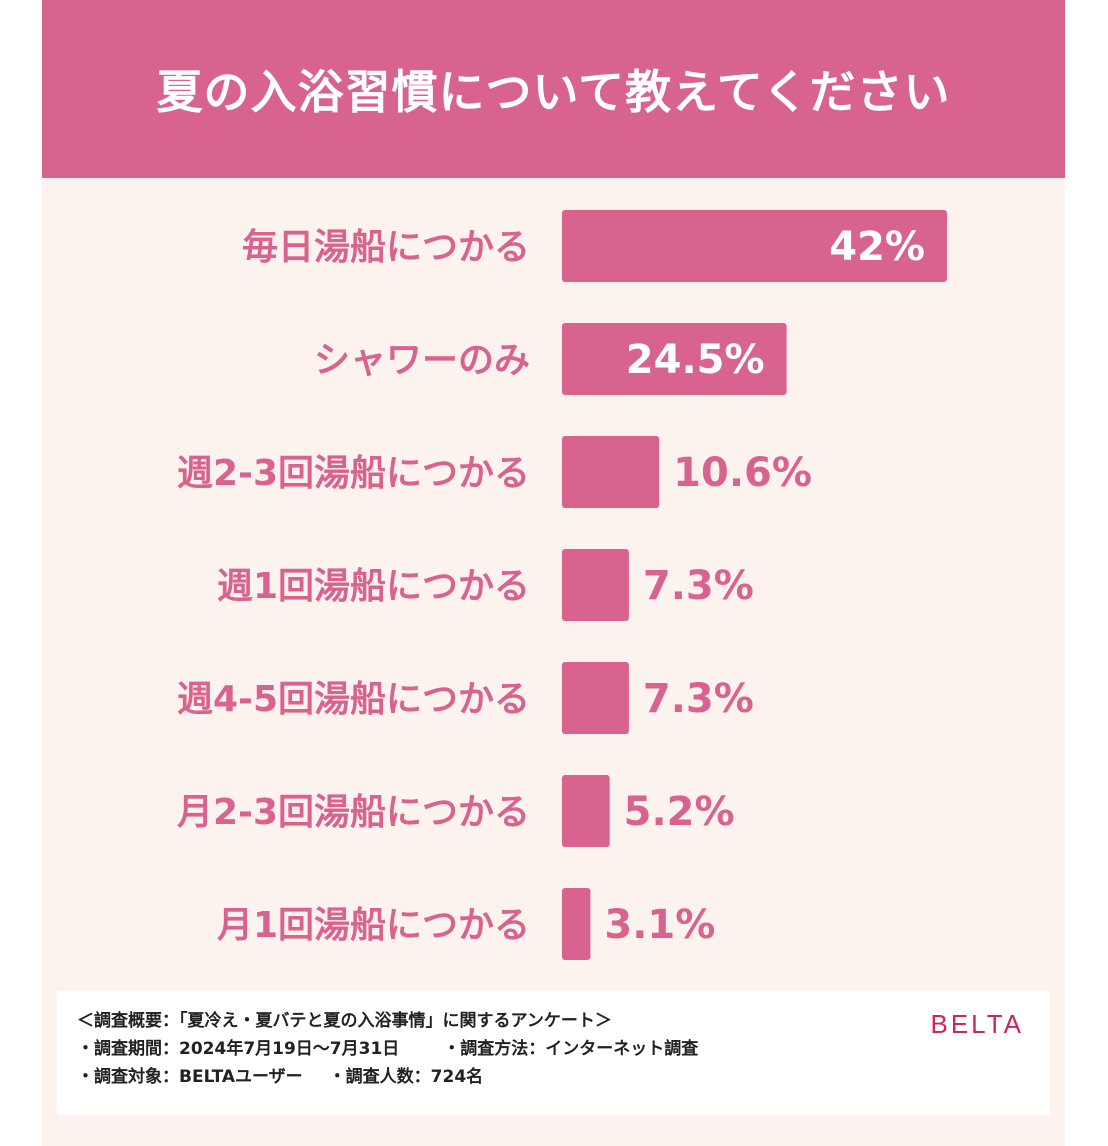 This screenshot has height=1146, width=1108. I want to click on survey-target: ・調査対象：BELTAユーザー, so click(190, 1077).